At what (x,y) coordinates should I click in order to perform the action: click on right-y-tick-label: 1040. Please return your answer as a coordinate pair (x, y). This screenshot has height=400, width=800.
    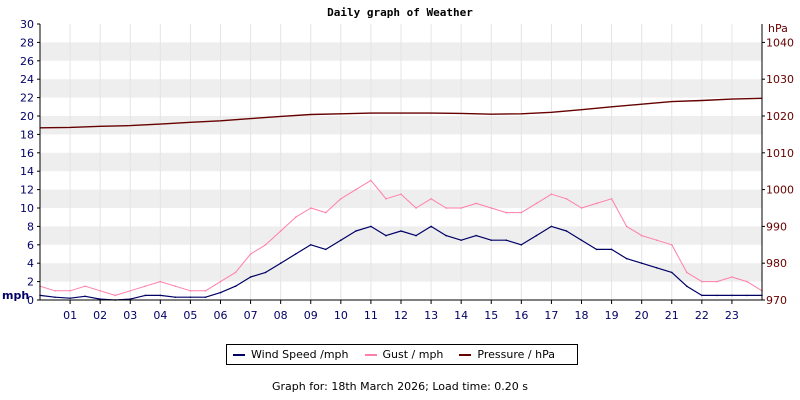
    Looking at the image, I should click on (780, 42).